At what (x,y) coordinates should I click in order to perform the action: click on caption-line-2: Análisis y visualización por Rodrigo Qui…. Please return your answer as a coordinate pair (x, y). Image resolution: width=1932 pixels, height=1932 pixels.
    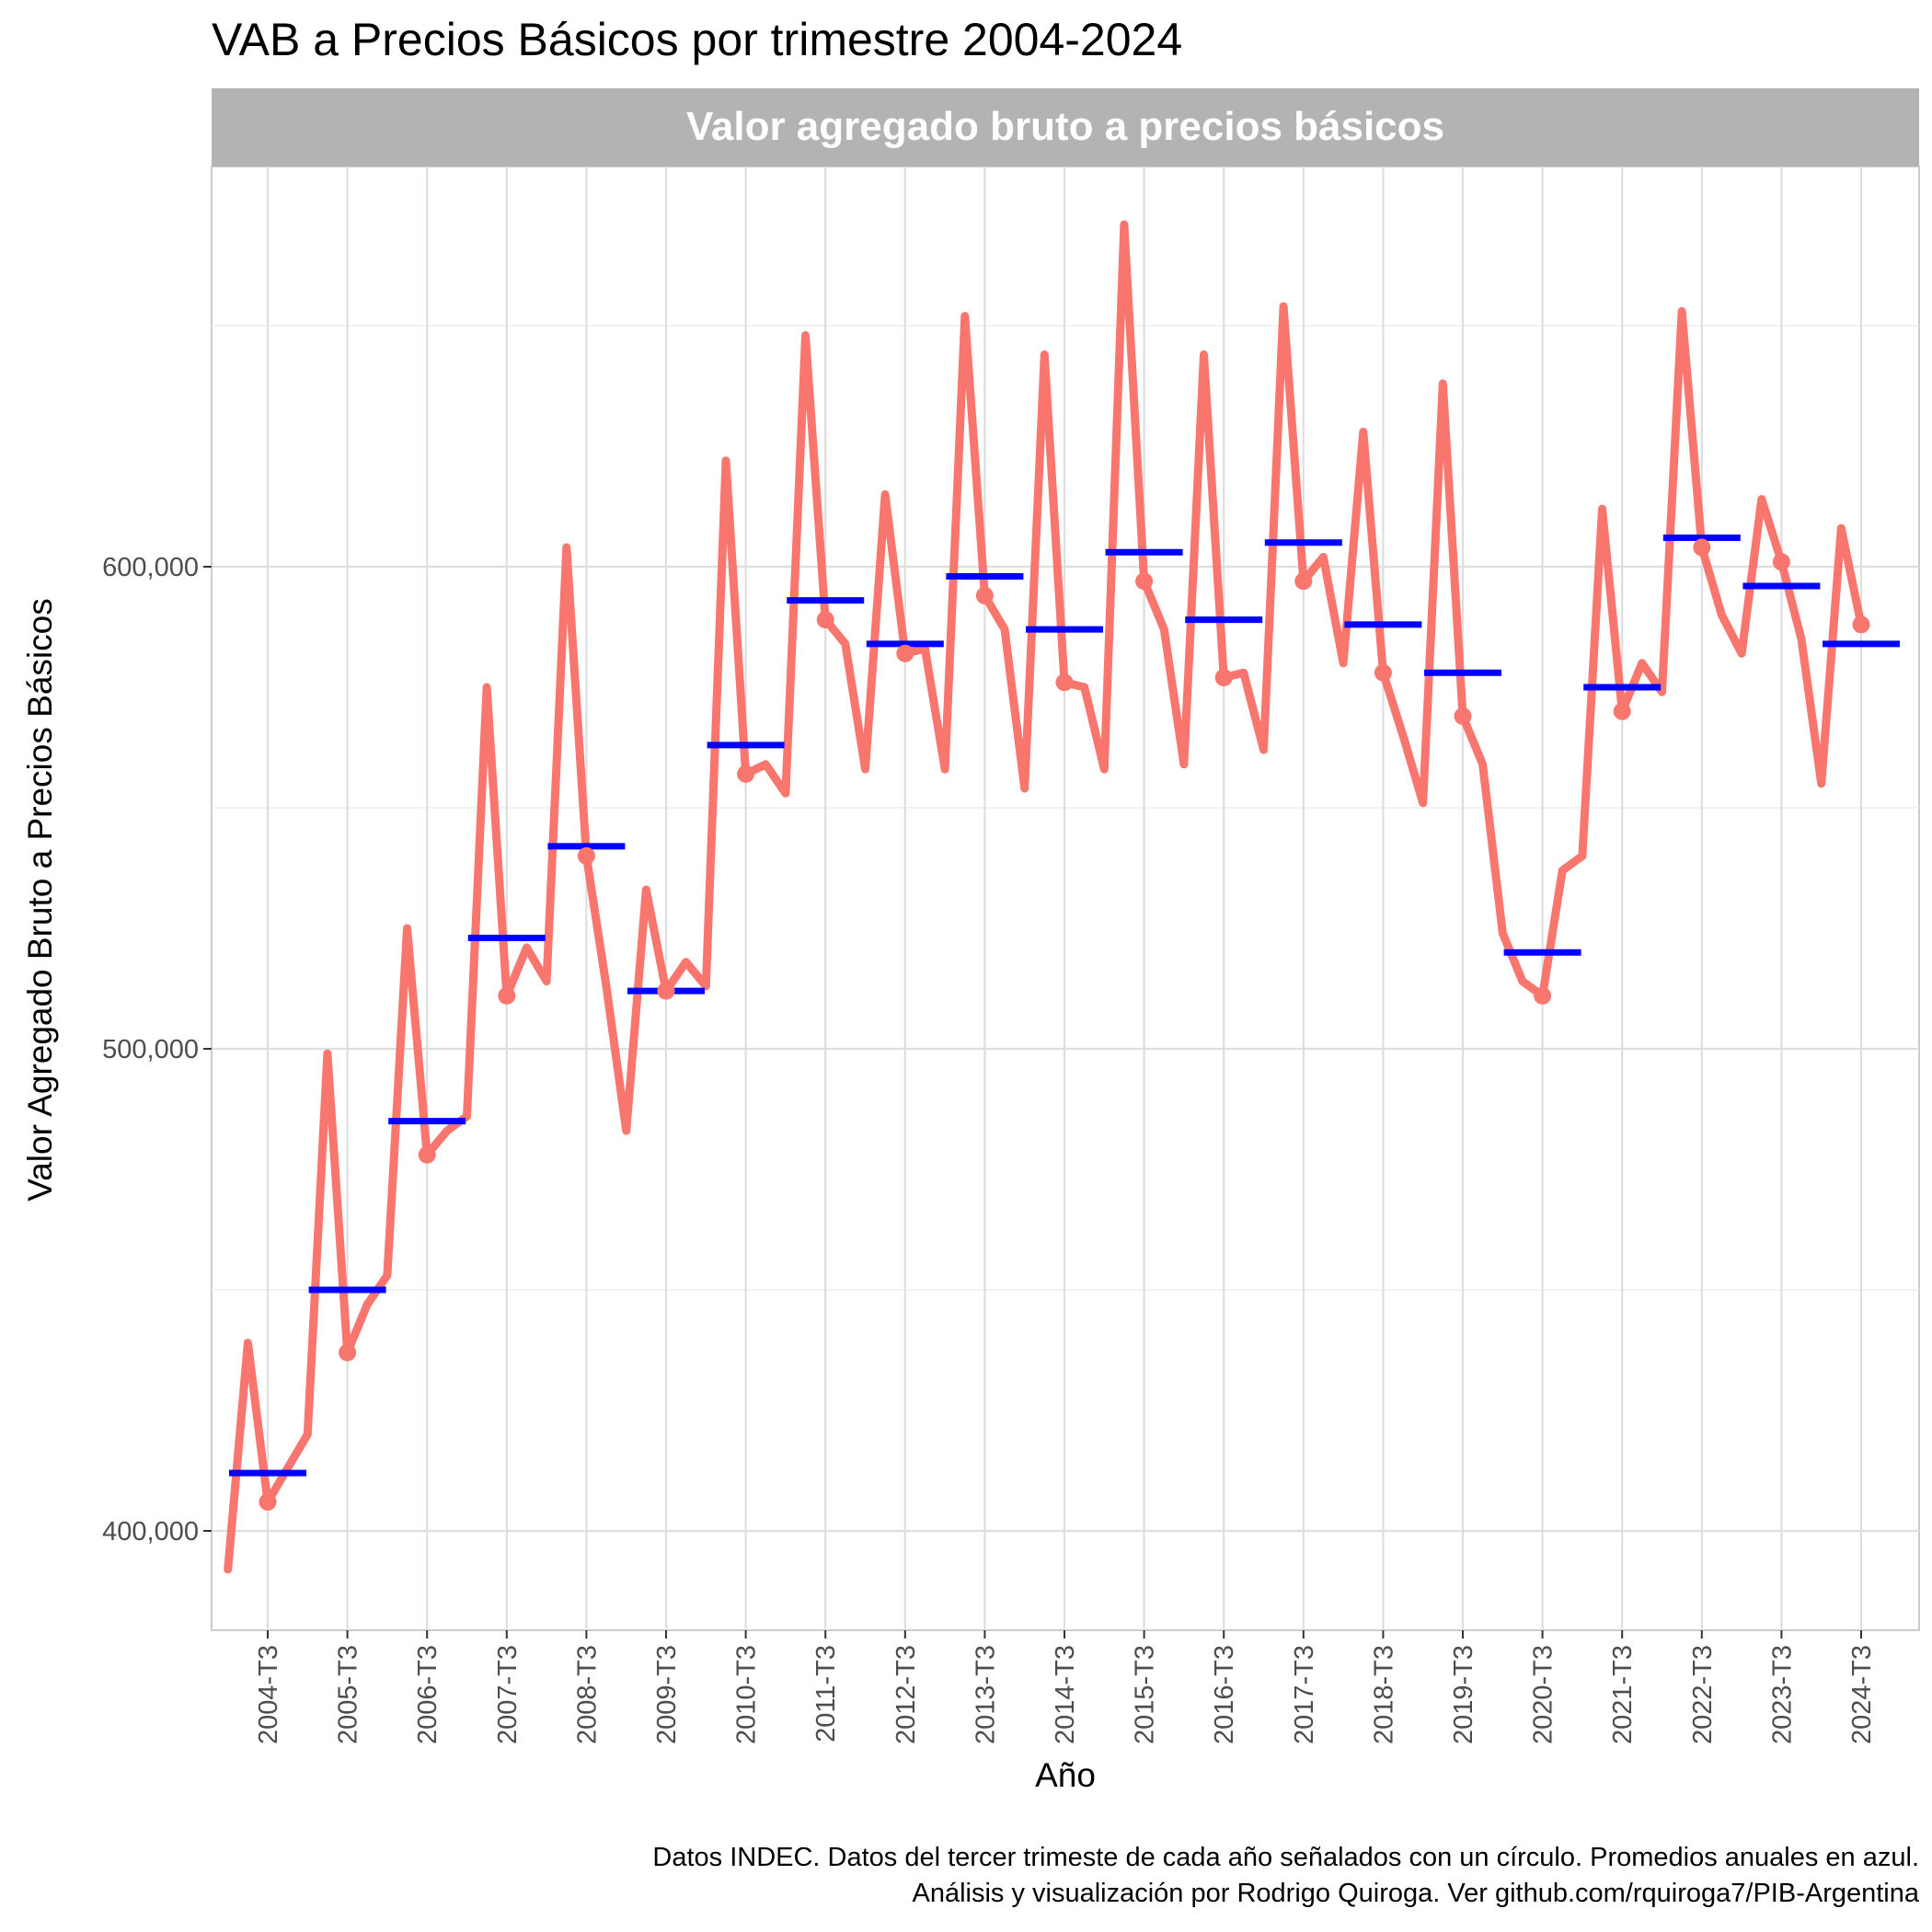
    Looking at the image, I should click on (1415, 1893).